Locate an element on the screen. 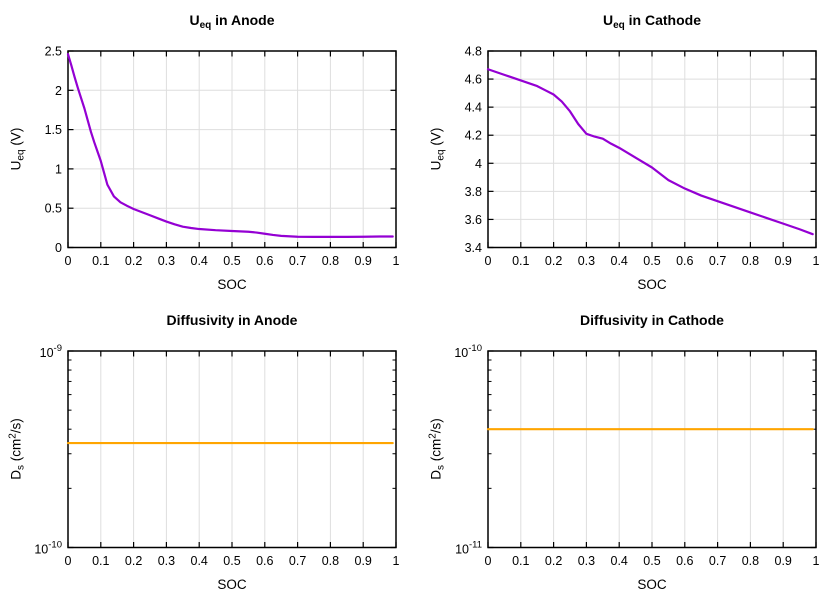 This screenshot has width=840, height=600. svg-text: 3.8 is located at coordinates (473, 192).